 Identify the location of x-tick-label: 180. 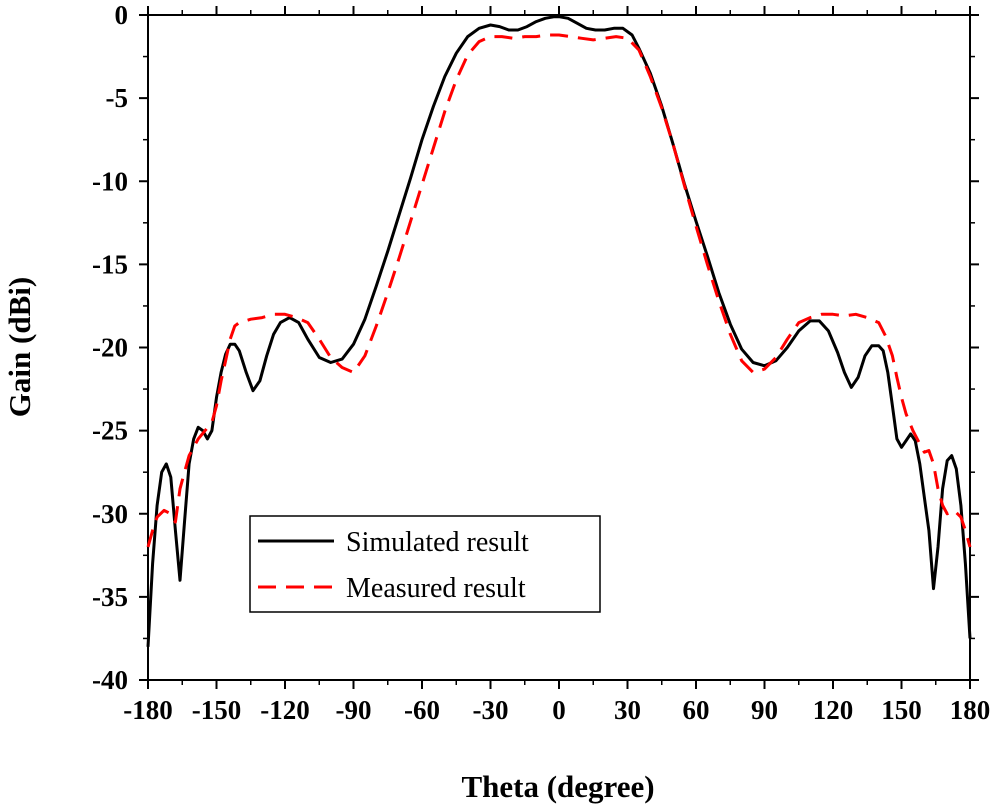
(970, 710).